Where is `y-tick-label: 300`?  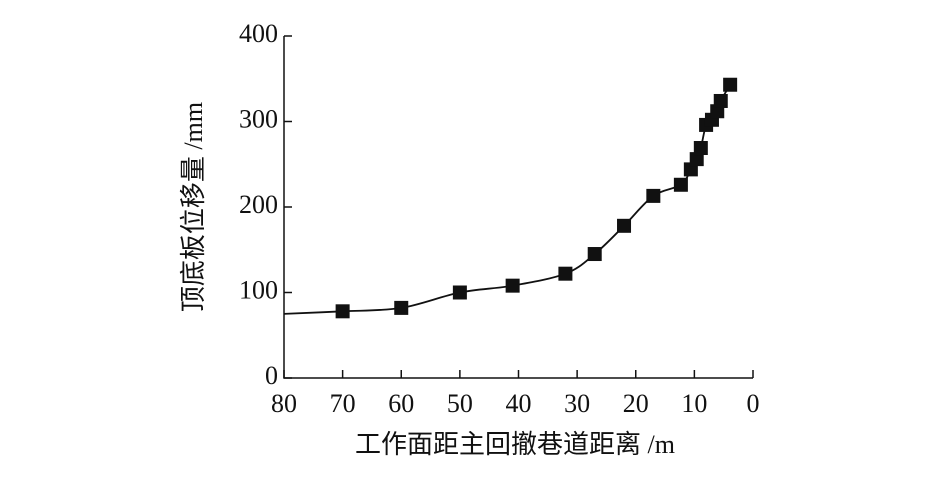 y-tick-label: 300 is located at coordinates (258, 118).